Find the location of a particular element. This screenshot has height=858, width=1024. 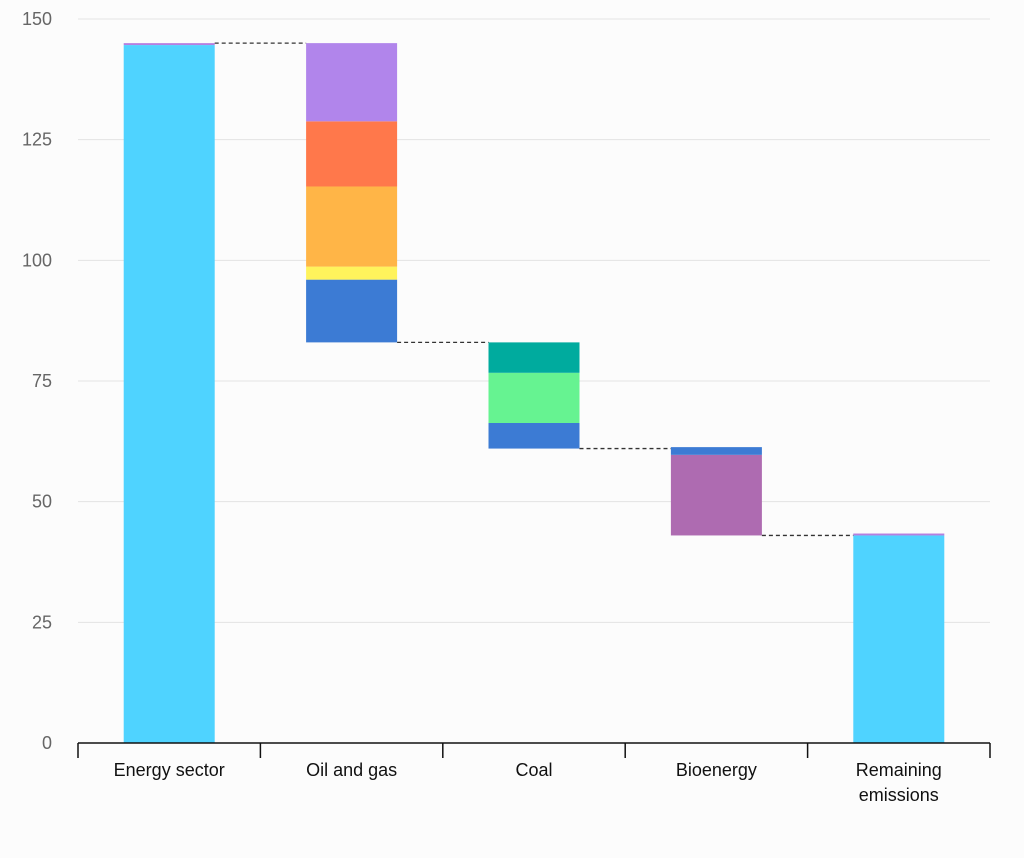

bar-remaining-emissions is located at coordinates (899, 638).